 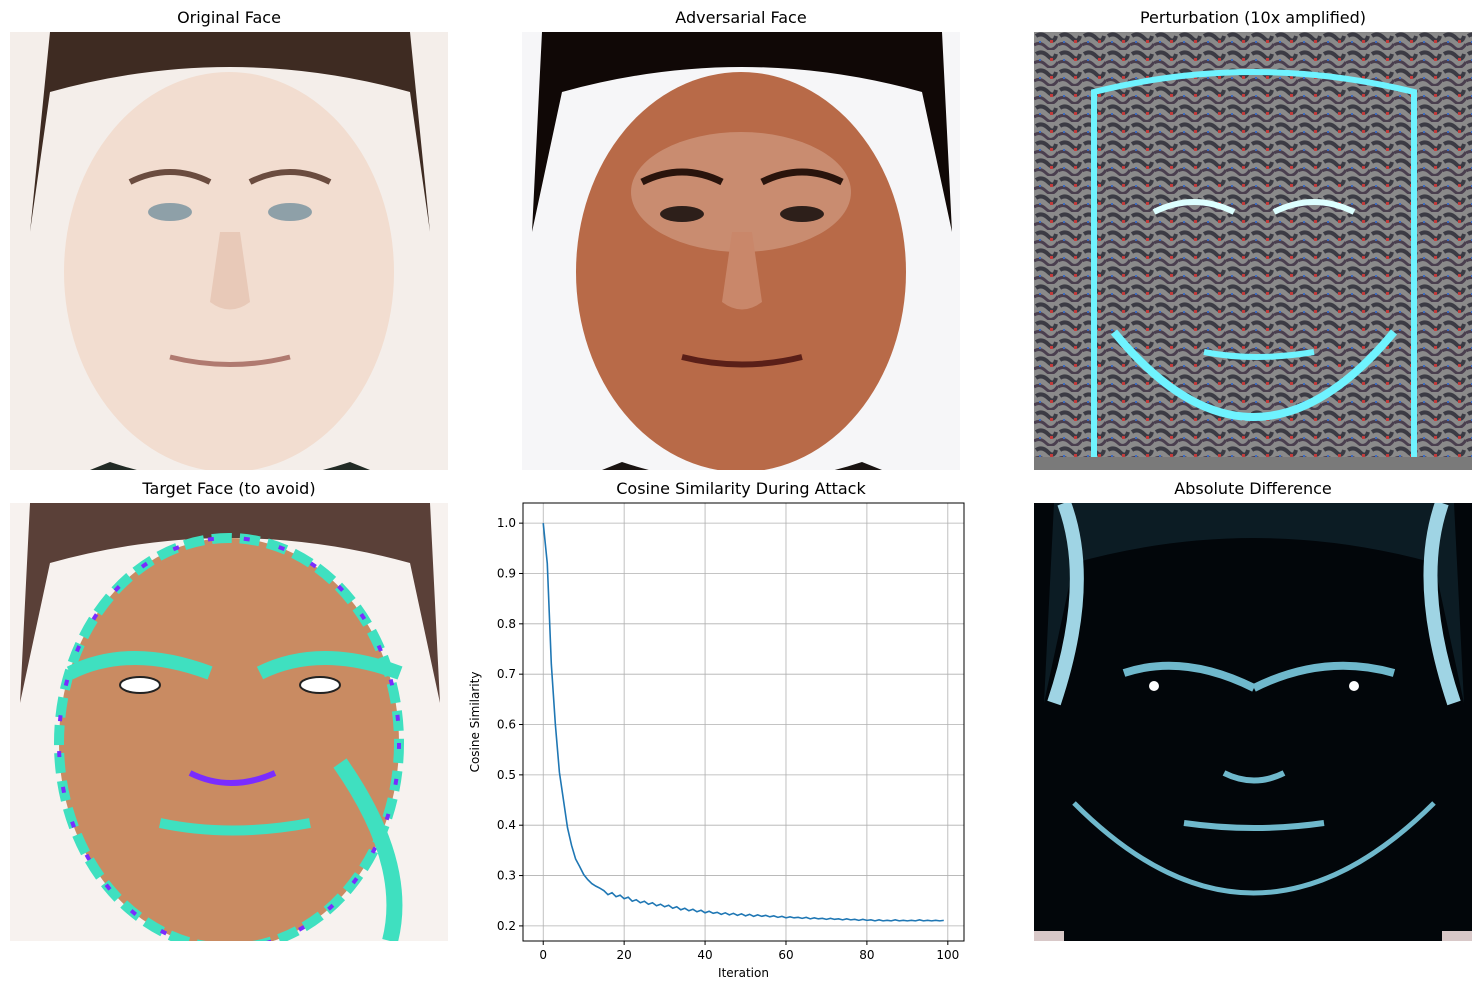 What do you see at coordinates (741, 17) in the screenshot?
I see `adversarial-face-title: Adversarial Face` at bounding box center [741, 17].